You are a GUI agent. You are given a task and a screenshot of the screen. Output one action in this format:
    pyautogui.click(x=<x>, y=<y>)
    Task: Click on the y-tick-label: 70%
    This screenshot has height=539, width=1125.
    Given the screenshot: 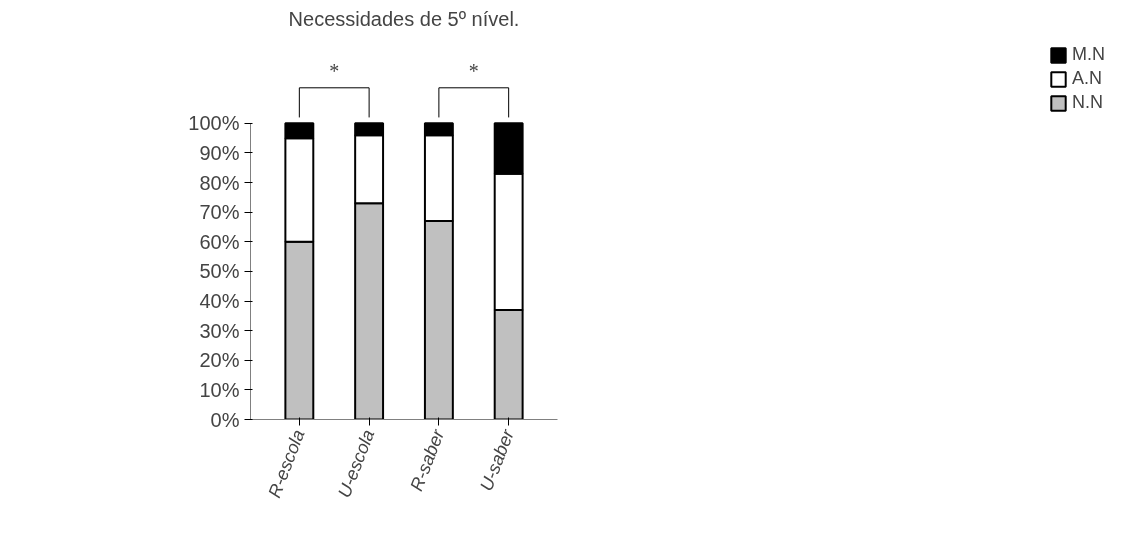 What is the action you would take?
    pyautogui.click(x=219, y=212)
    